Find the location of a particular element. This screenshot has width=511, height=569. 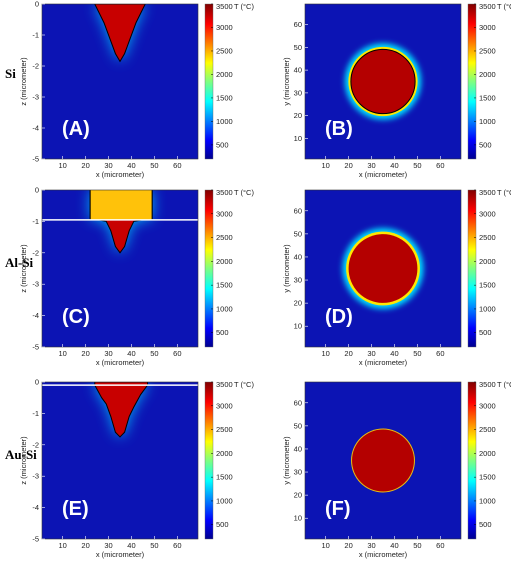

x-tick-label: 40 is located at coordinates (394, 165).